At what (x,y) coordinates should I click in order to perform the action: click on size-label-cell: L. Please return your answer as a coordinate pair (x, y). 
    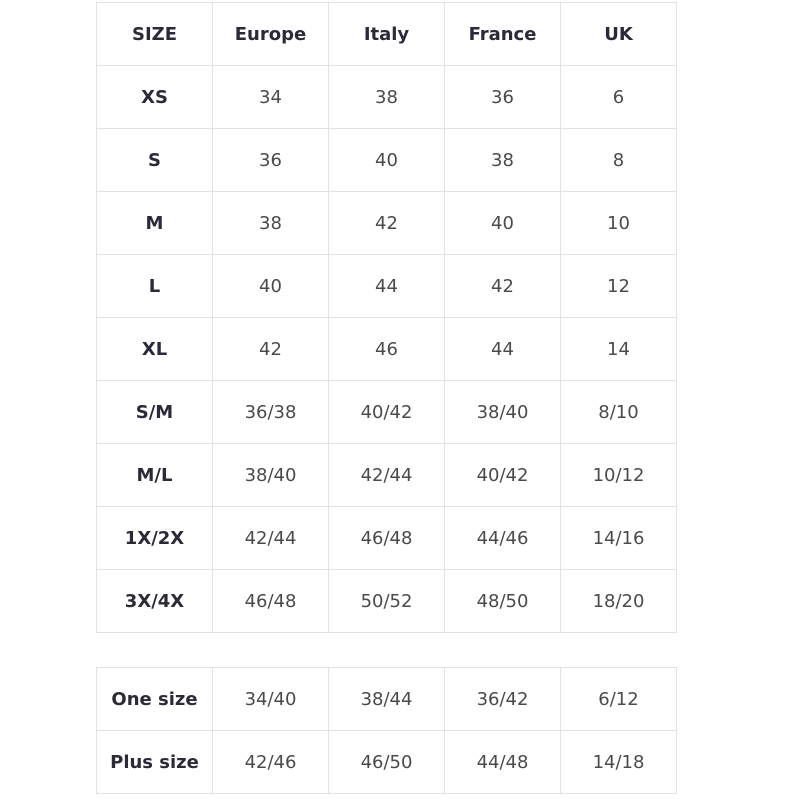
    Looking at the image, I should click on (154, 286).